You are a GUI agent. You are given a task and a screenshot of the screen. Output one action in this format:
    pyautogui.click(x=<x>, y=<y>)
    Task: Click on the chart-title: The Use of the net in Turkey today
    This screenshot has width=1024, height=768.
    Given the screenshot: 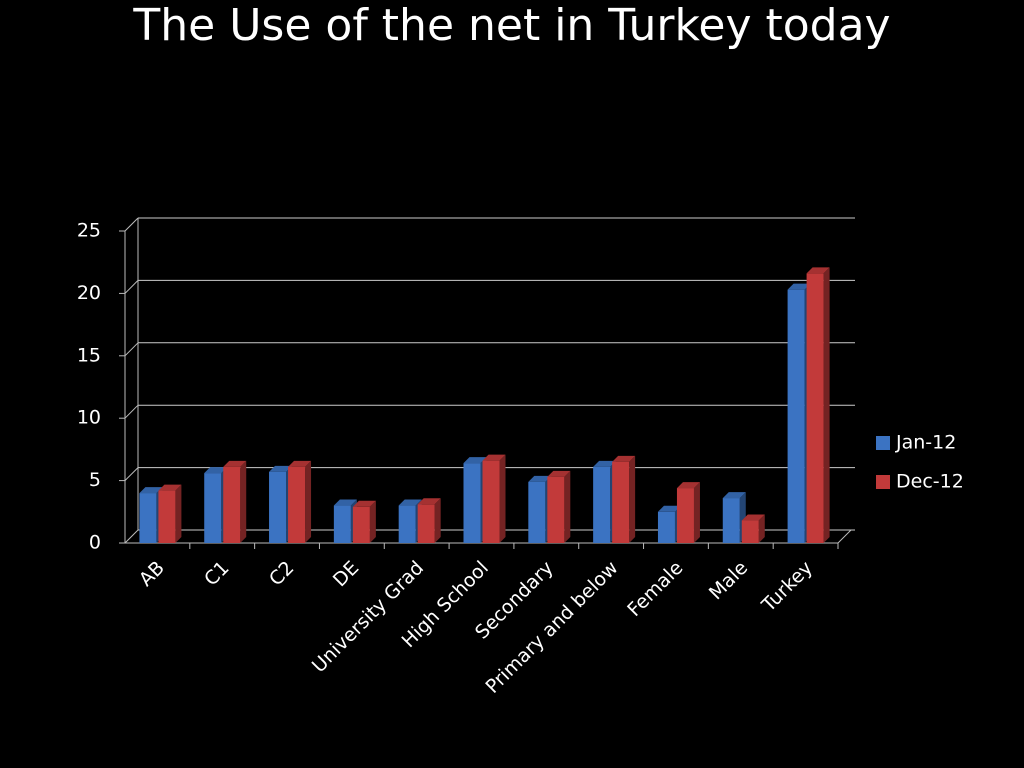 What is the action you would take?
    pyautogui.click(x=511, y=25)
    